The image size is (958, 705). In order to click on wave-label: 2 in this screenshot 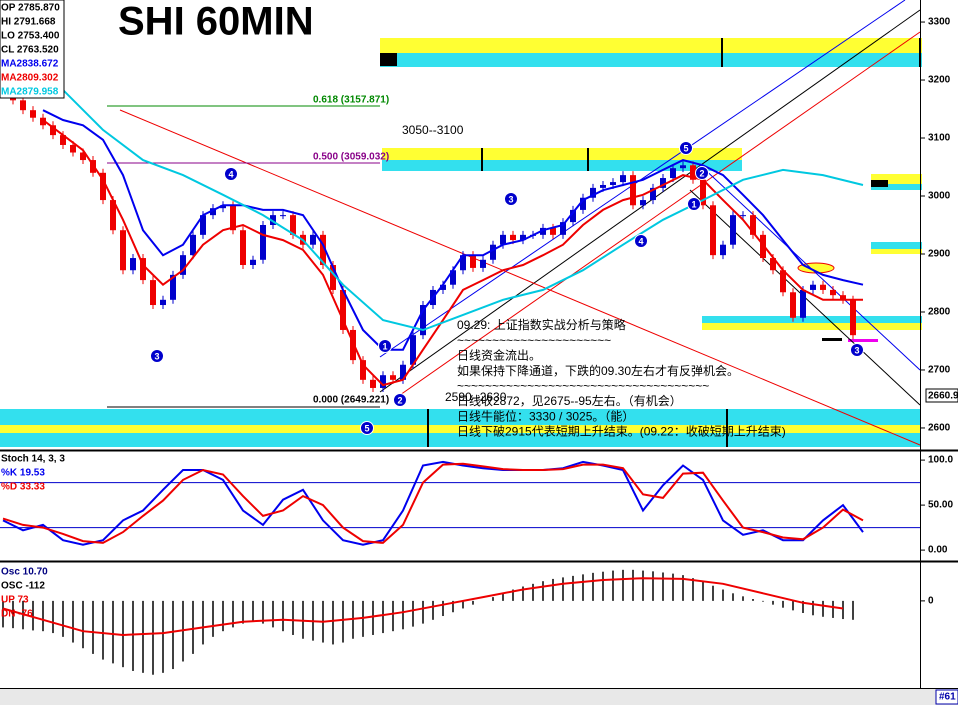, I will do `click(701, 173)`.